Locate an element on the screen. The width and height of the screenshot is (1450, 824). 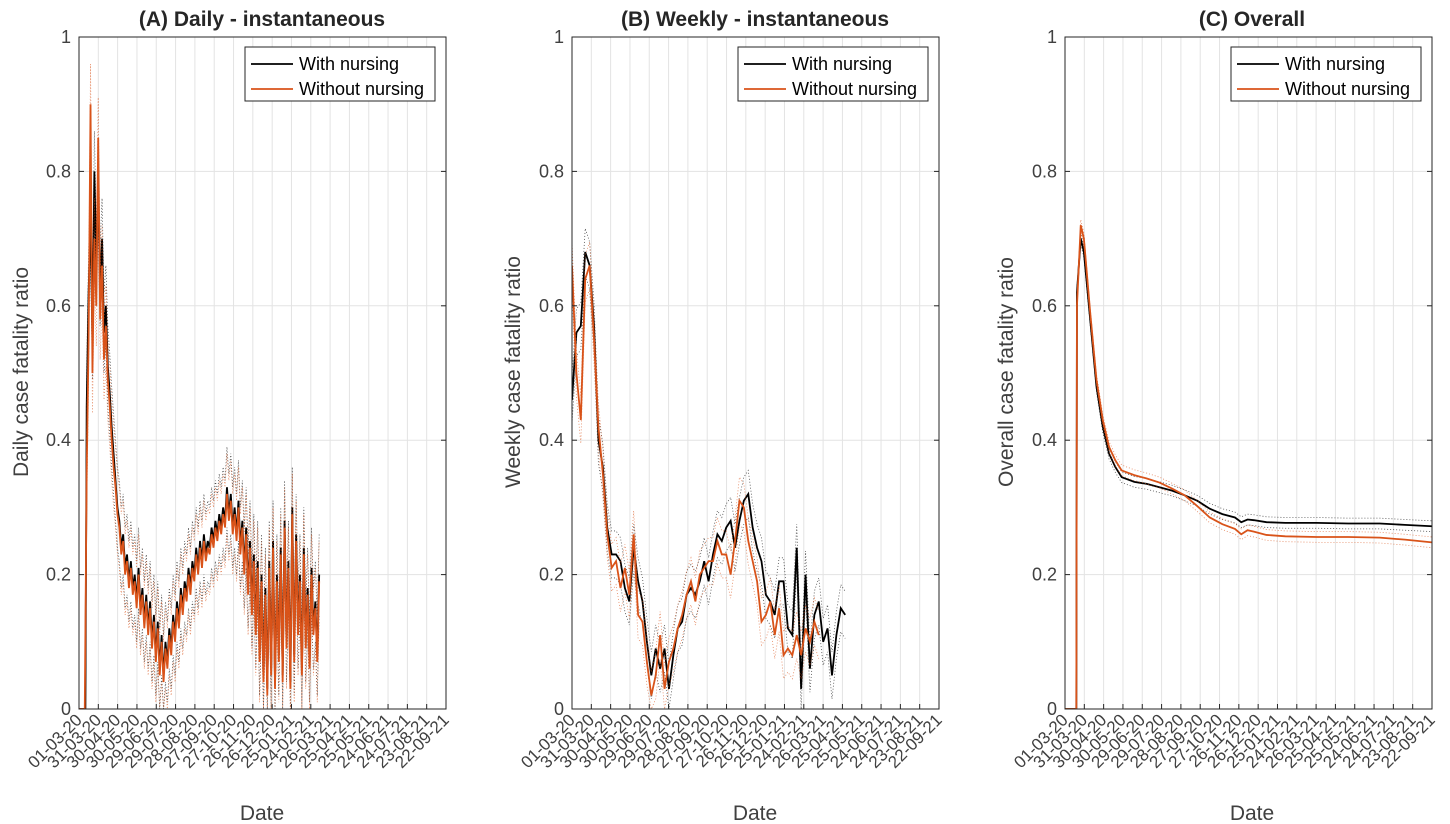
panel-a-ytick-label-1: 0.2 is located at coordinates (58, 575).